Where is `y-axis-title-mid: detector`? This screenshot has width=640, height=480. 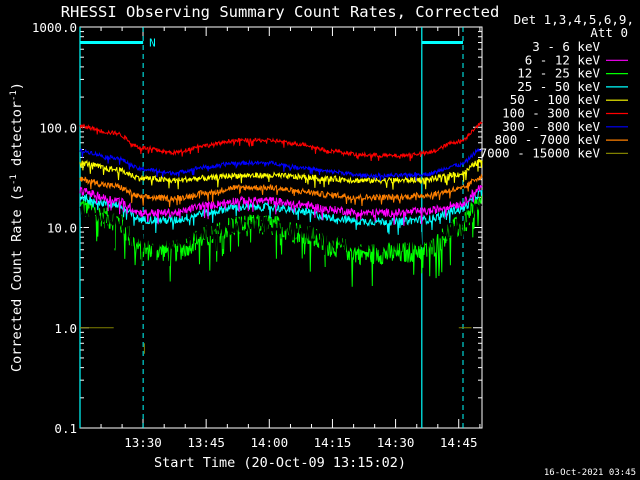
y-axis-title-mid: detector is located at coordinates (17, 137).